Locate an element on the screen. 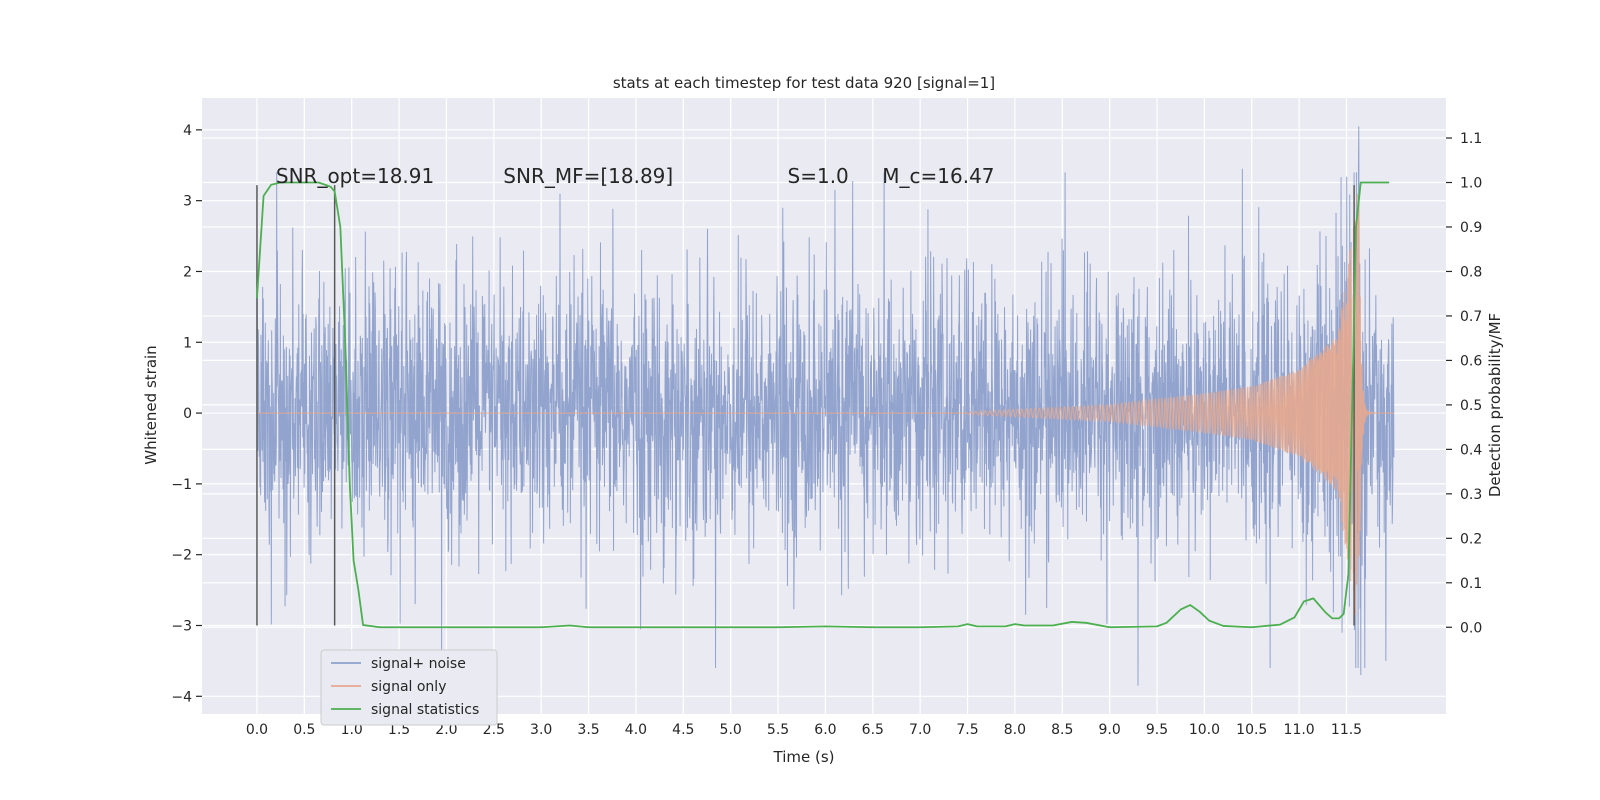 This screenshot has height=800, width=1600. x-tick-label-19: 9.5 is located at coordinates (1157, 730).